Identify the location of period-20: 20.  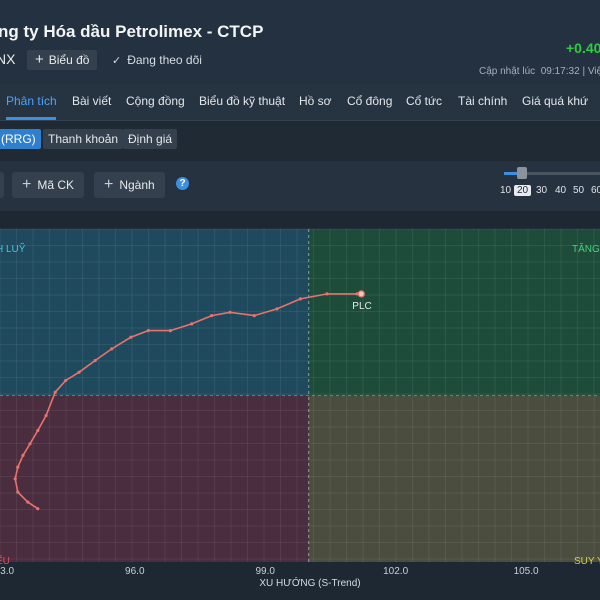
(523, 190).